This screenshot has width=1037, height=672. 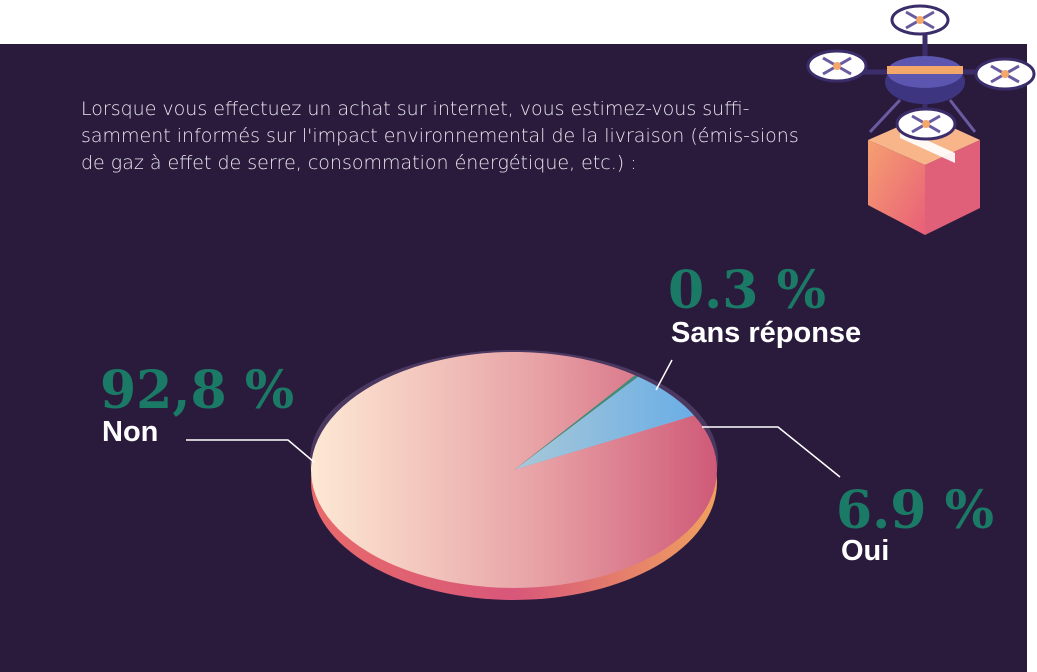 What do you see at coordinates (865, 551) in the screenshot?
I see `category-label-oui: Oui` at bounding box center [865, 551].